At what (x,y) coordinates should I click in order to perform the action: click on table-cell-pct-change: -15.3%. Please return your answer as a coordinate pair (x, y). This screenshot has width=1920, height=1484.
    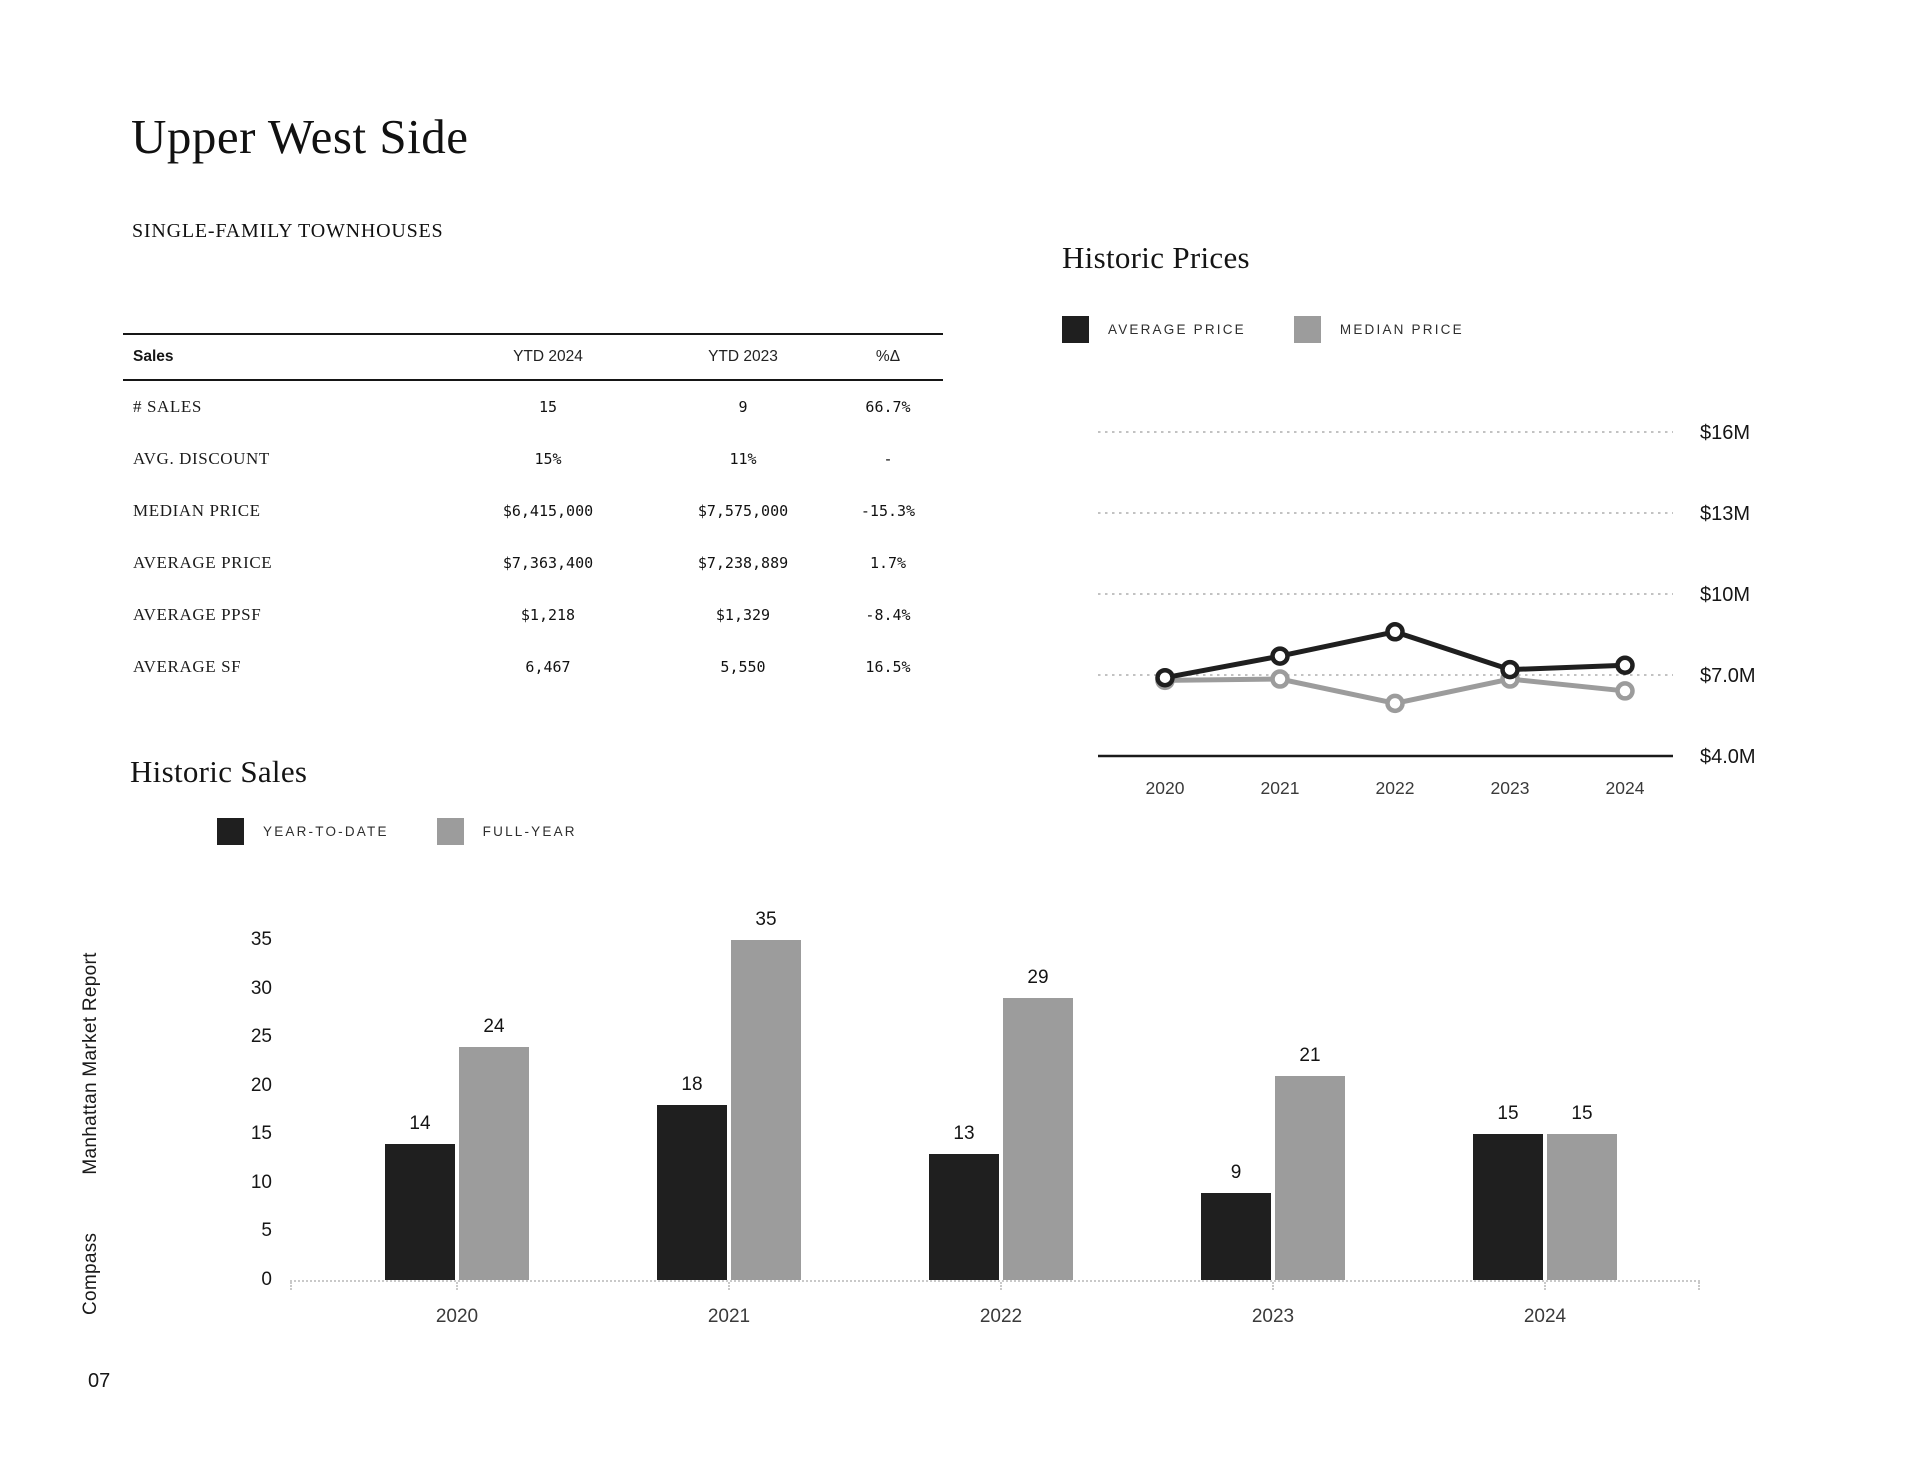
    Looking at the image, I should click on (888, 511).